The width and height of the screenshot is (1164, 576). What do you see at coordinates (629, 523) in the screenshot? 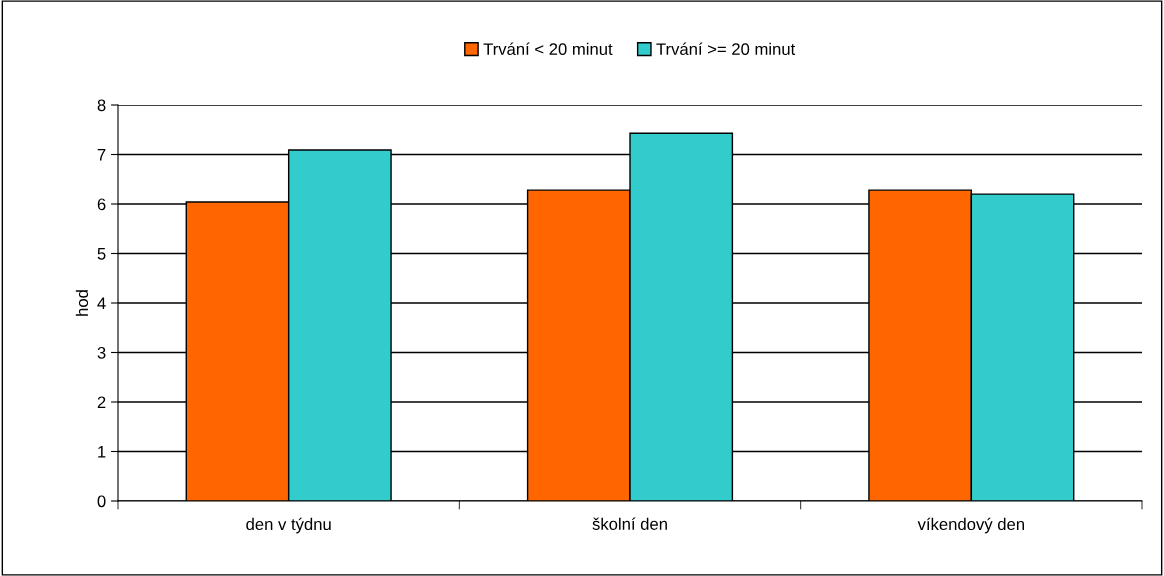
I see `x-tick-label: školní den` at bounding box center [629, 523].